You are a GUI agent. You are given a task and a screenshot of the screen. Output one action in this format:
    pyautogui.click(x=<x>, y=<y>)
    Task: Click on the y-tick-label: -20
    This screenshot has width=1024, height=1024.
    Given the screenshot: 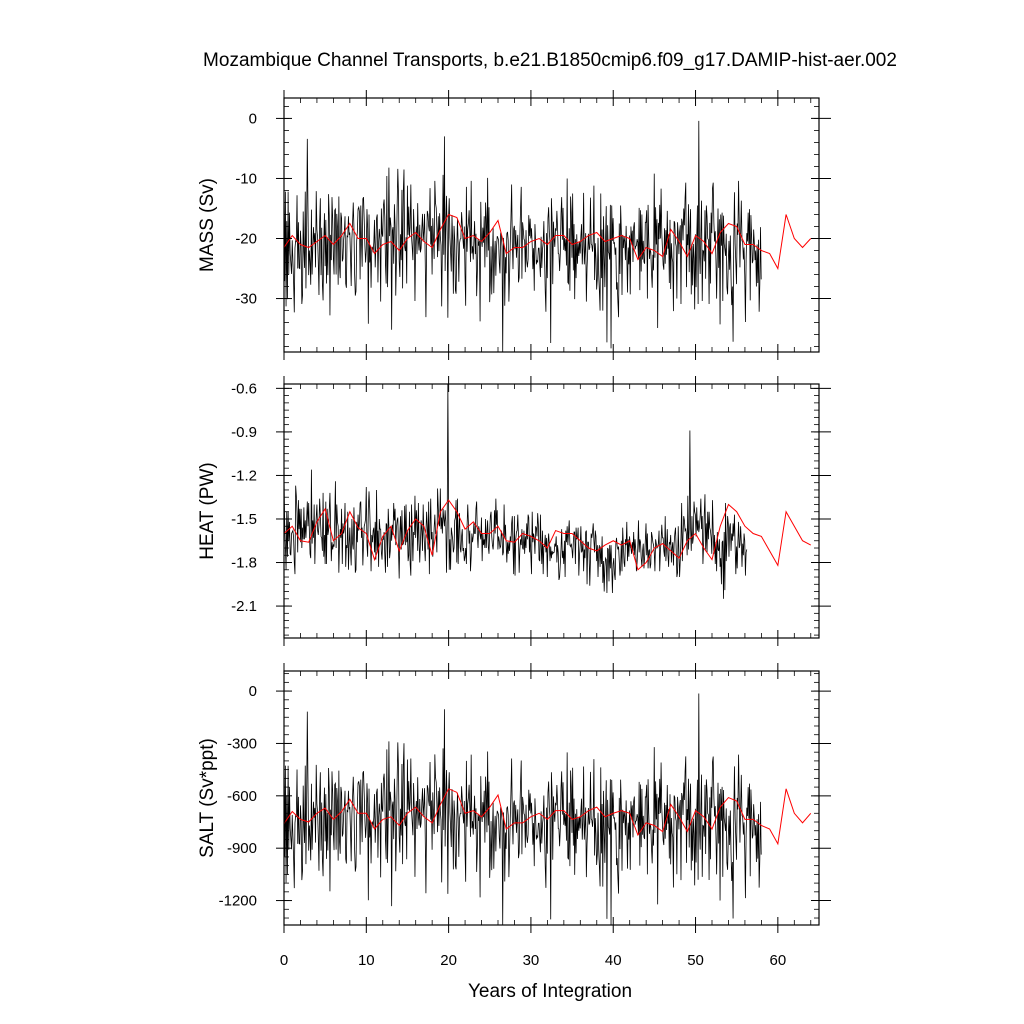 What is the action you would take?
    pyautogui.click(x=246, y=239)
    